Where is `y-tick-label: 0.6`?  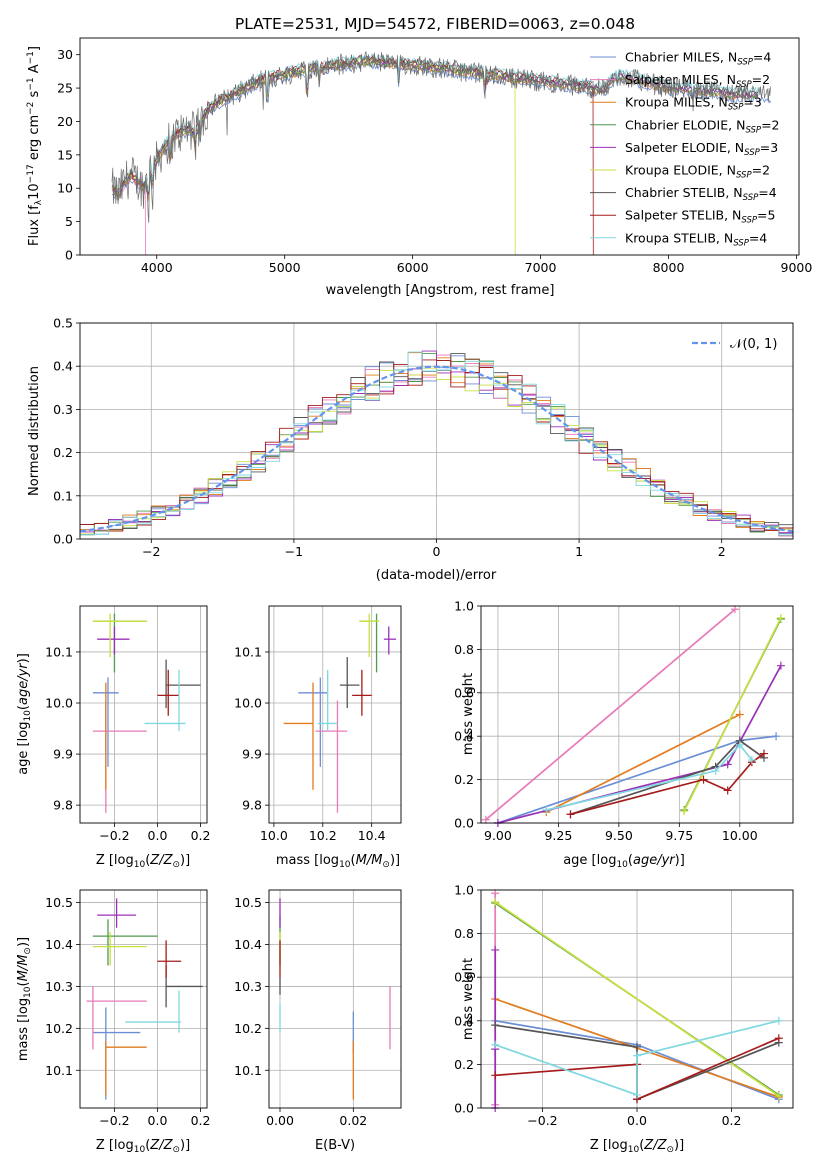 y-tick-label: 0.6 is located at coordinates (464, 977).